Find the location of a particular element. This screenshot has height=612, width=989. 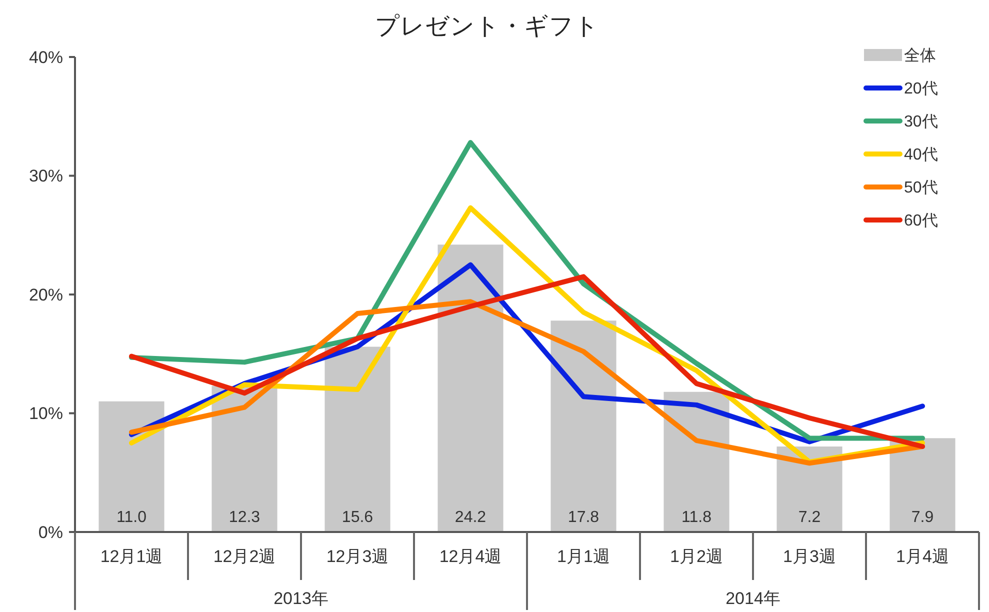

y-tick-label: 0% is located at coordinates (50, 532).